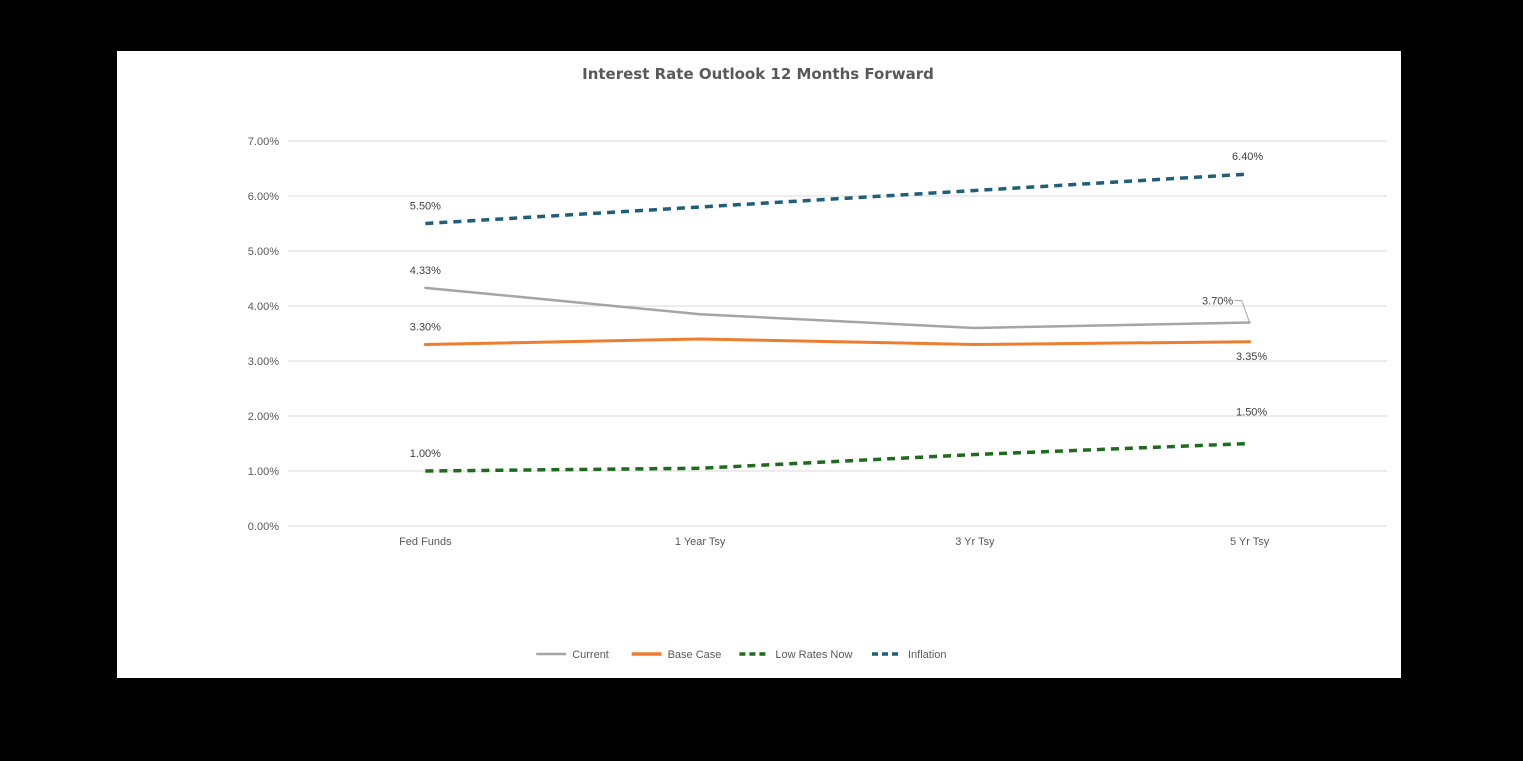 This screenshot has height=761, width=1523. What do you see at coordinates (837, 457) in the screenshot?
I see `series-line-low-rates-now` at bounding box center [837, 457].